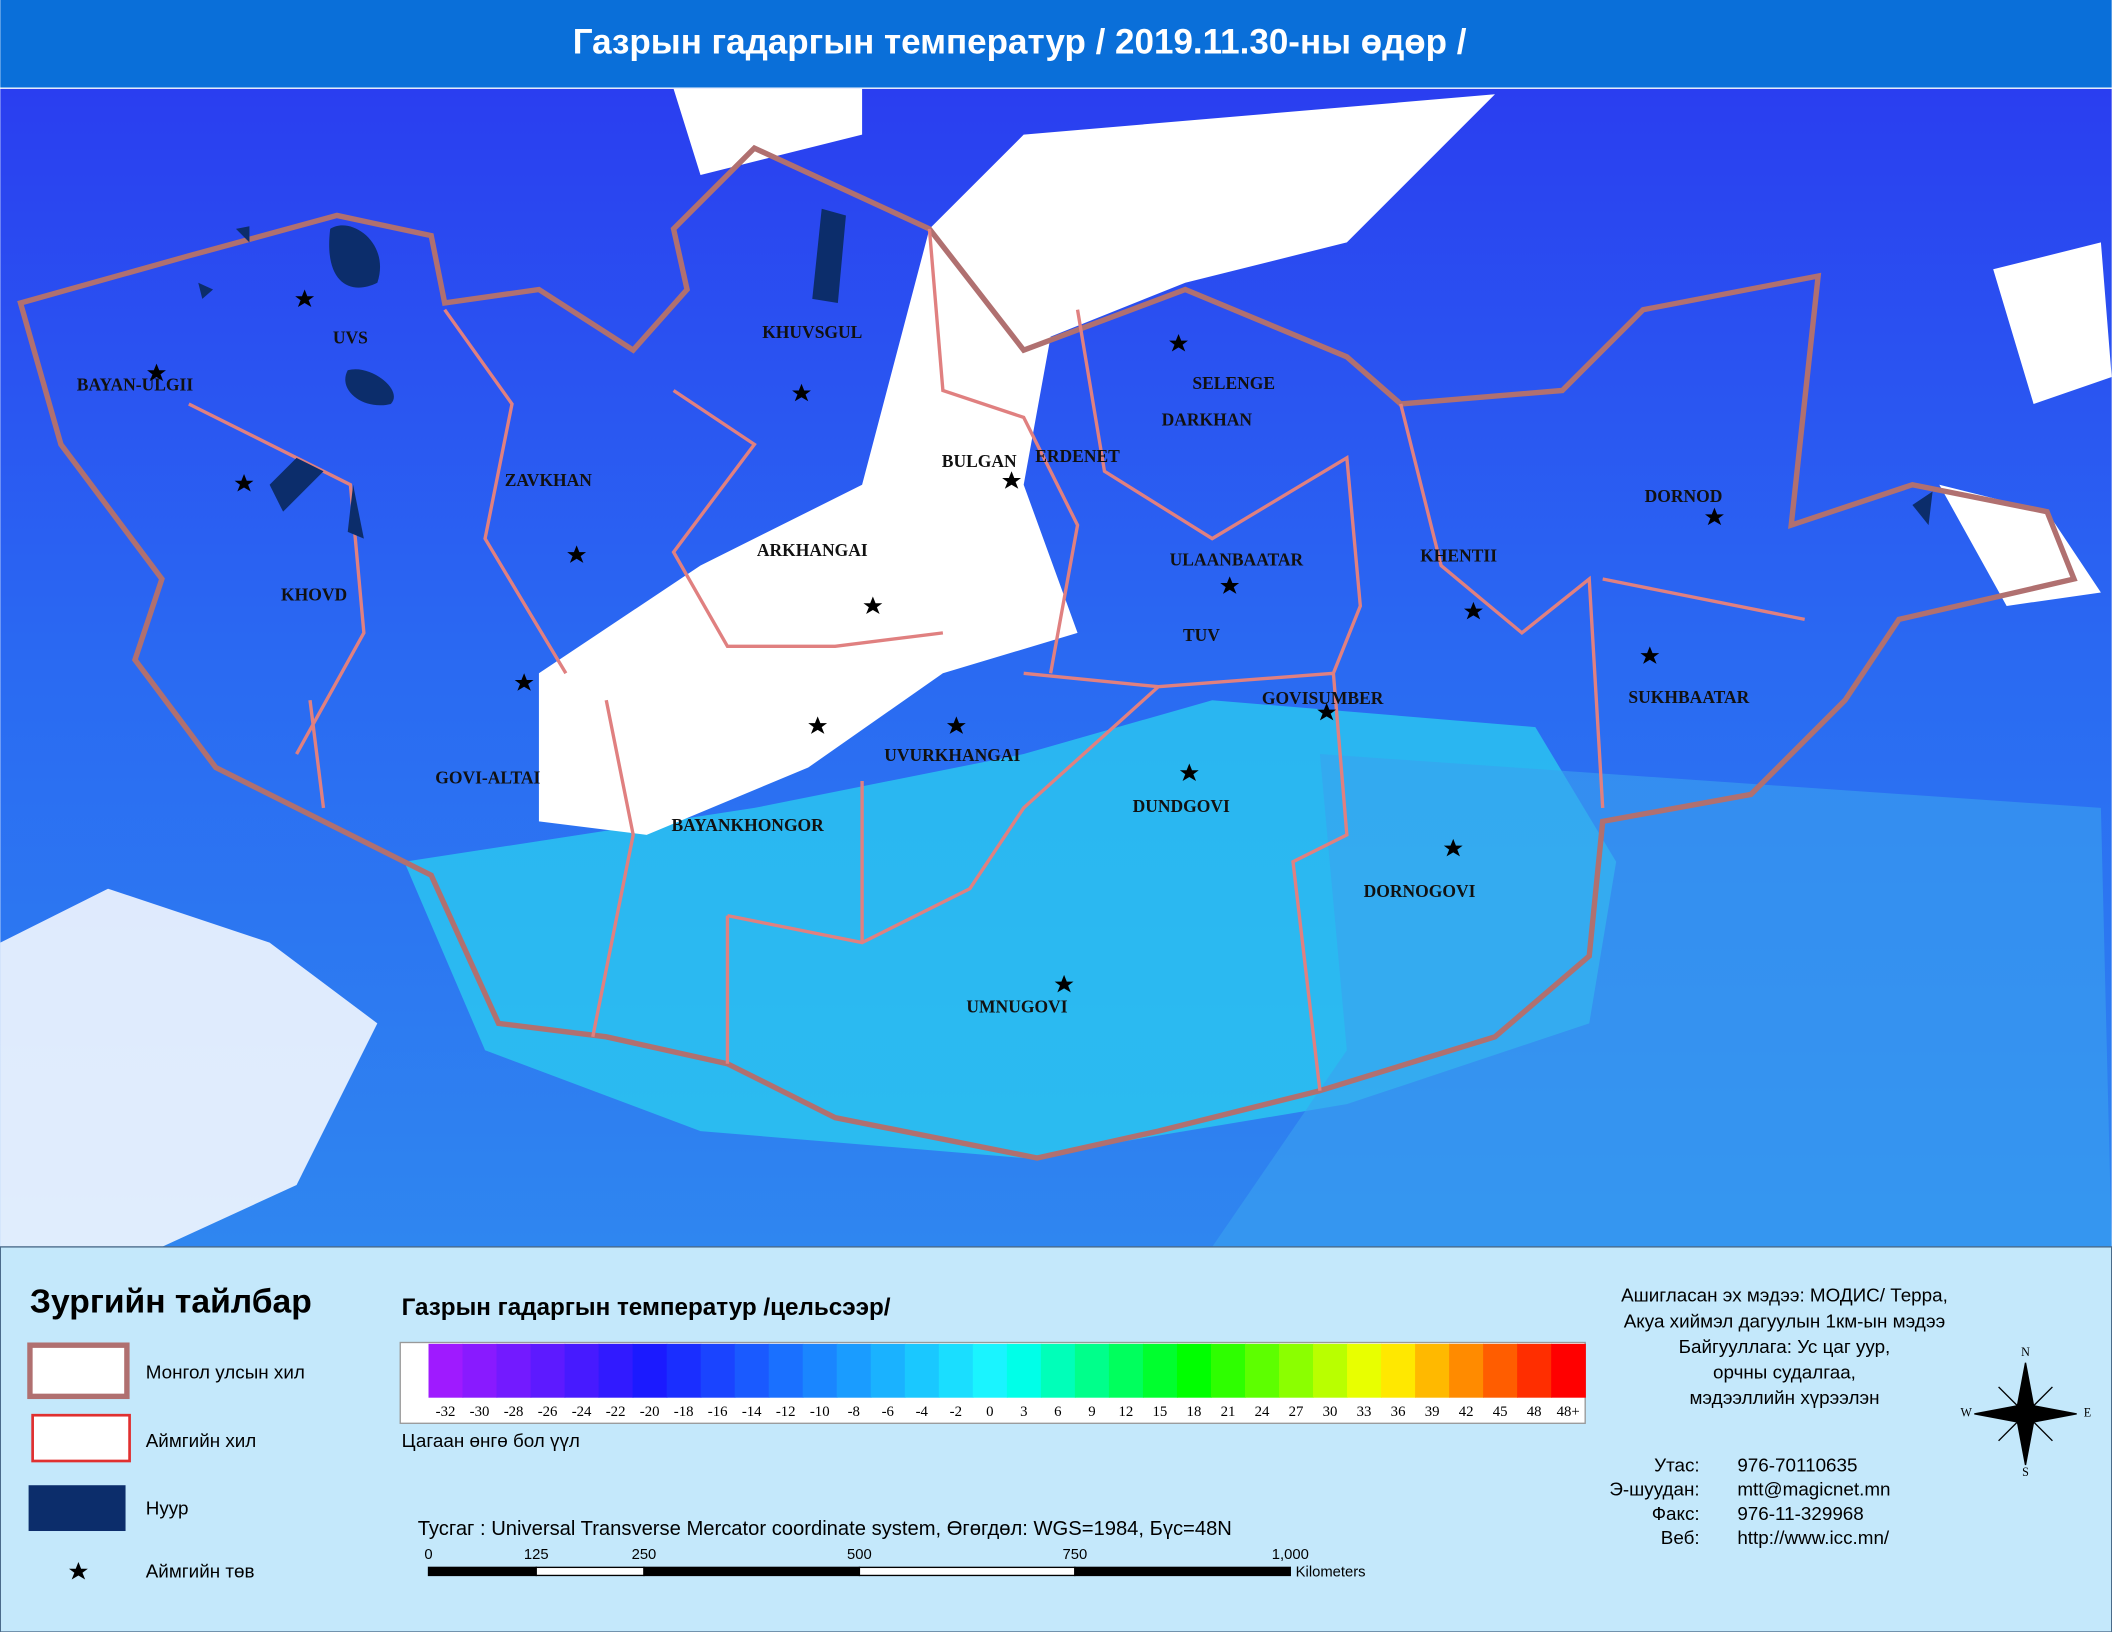 This screenshot has height=1637, width=2112. I want to click on source-line: Ашигласан эх мэдээ: МОДИС/ Терра,, so click(1784, 1295).